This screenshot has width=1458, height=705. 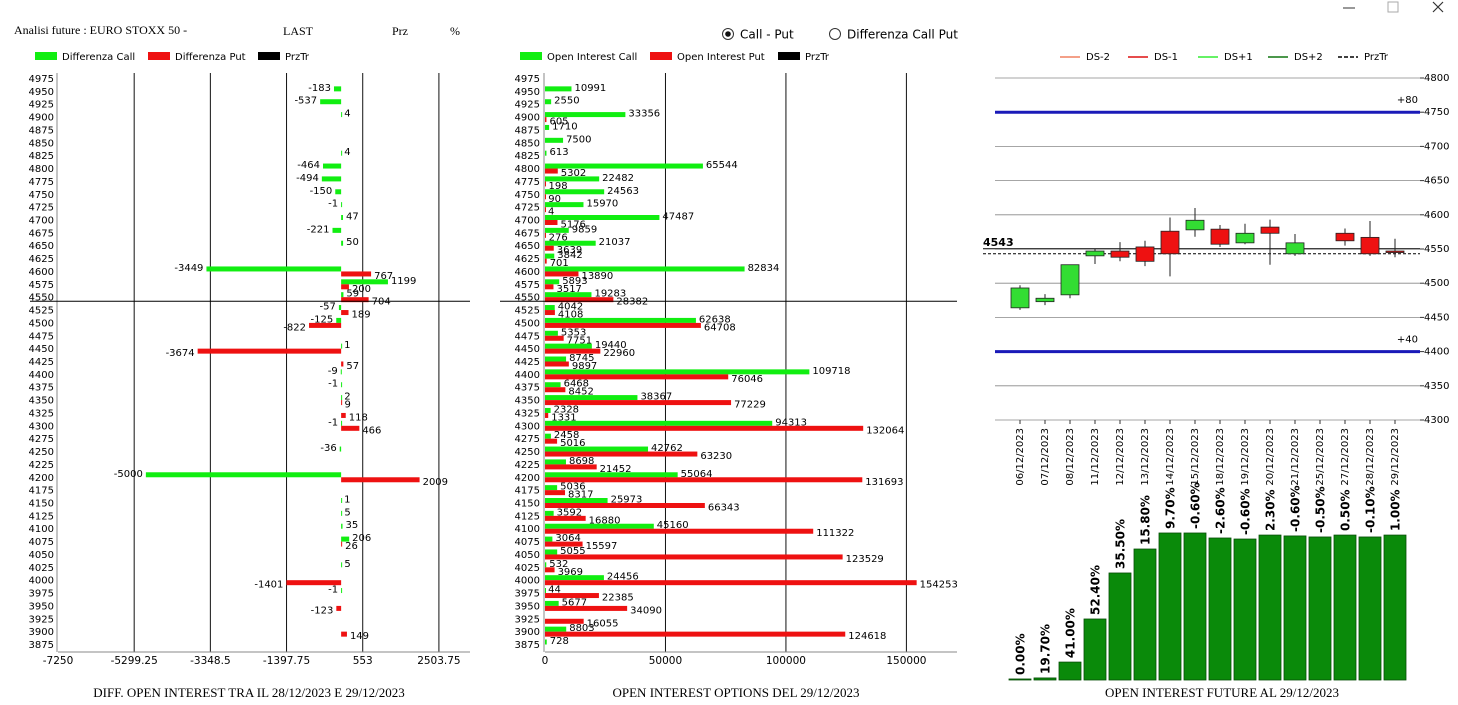 I want to click on strike-label: 4800, so click(x=527, y=169).